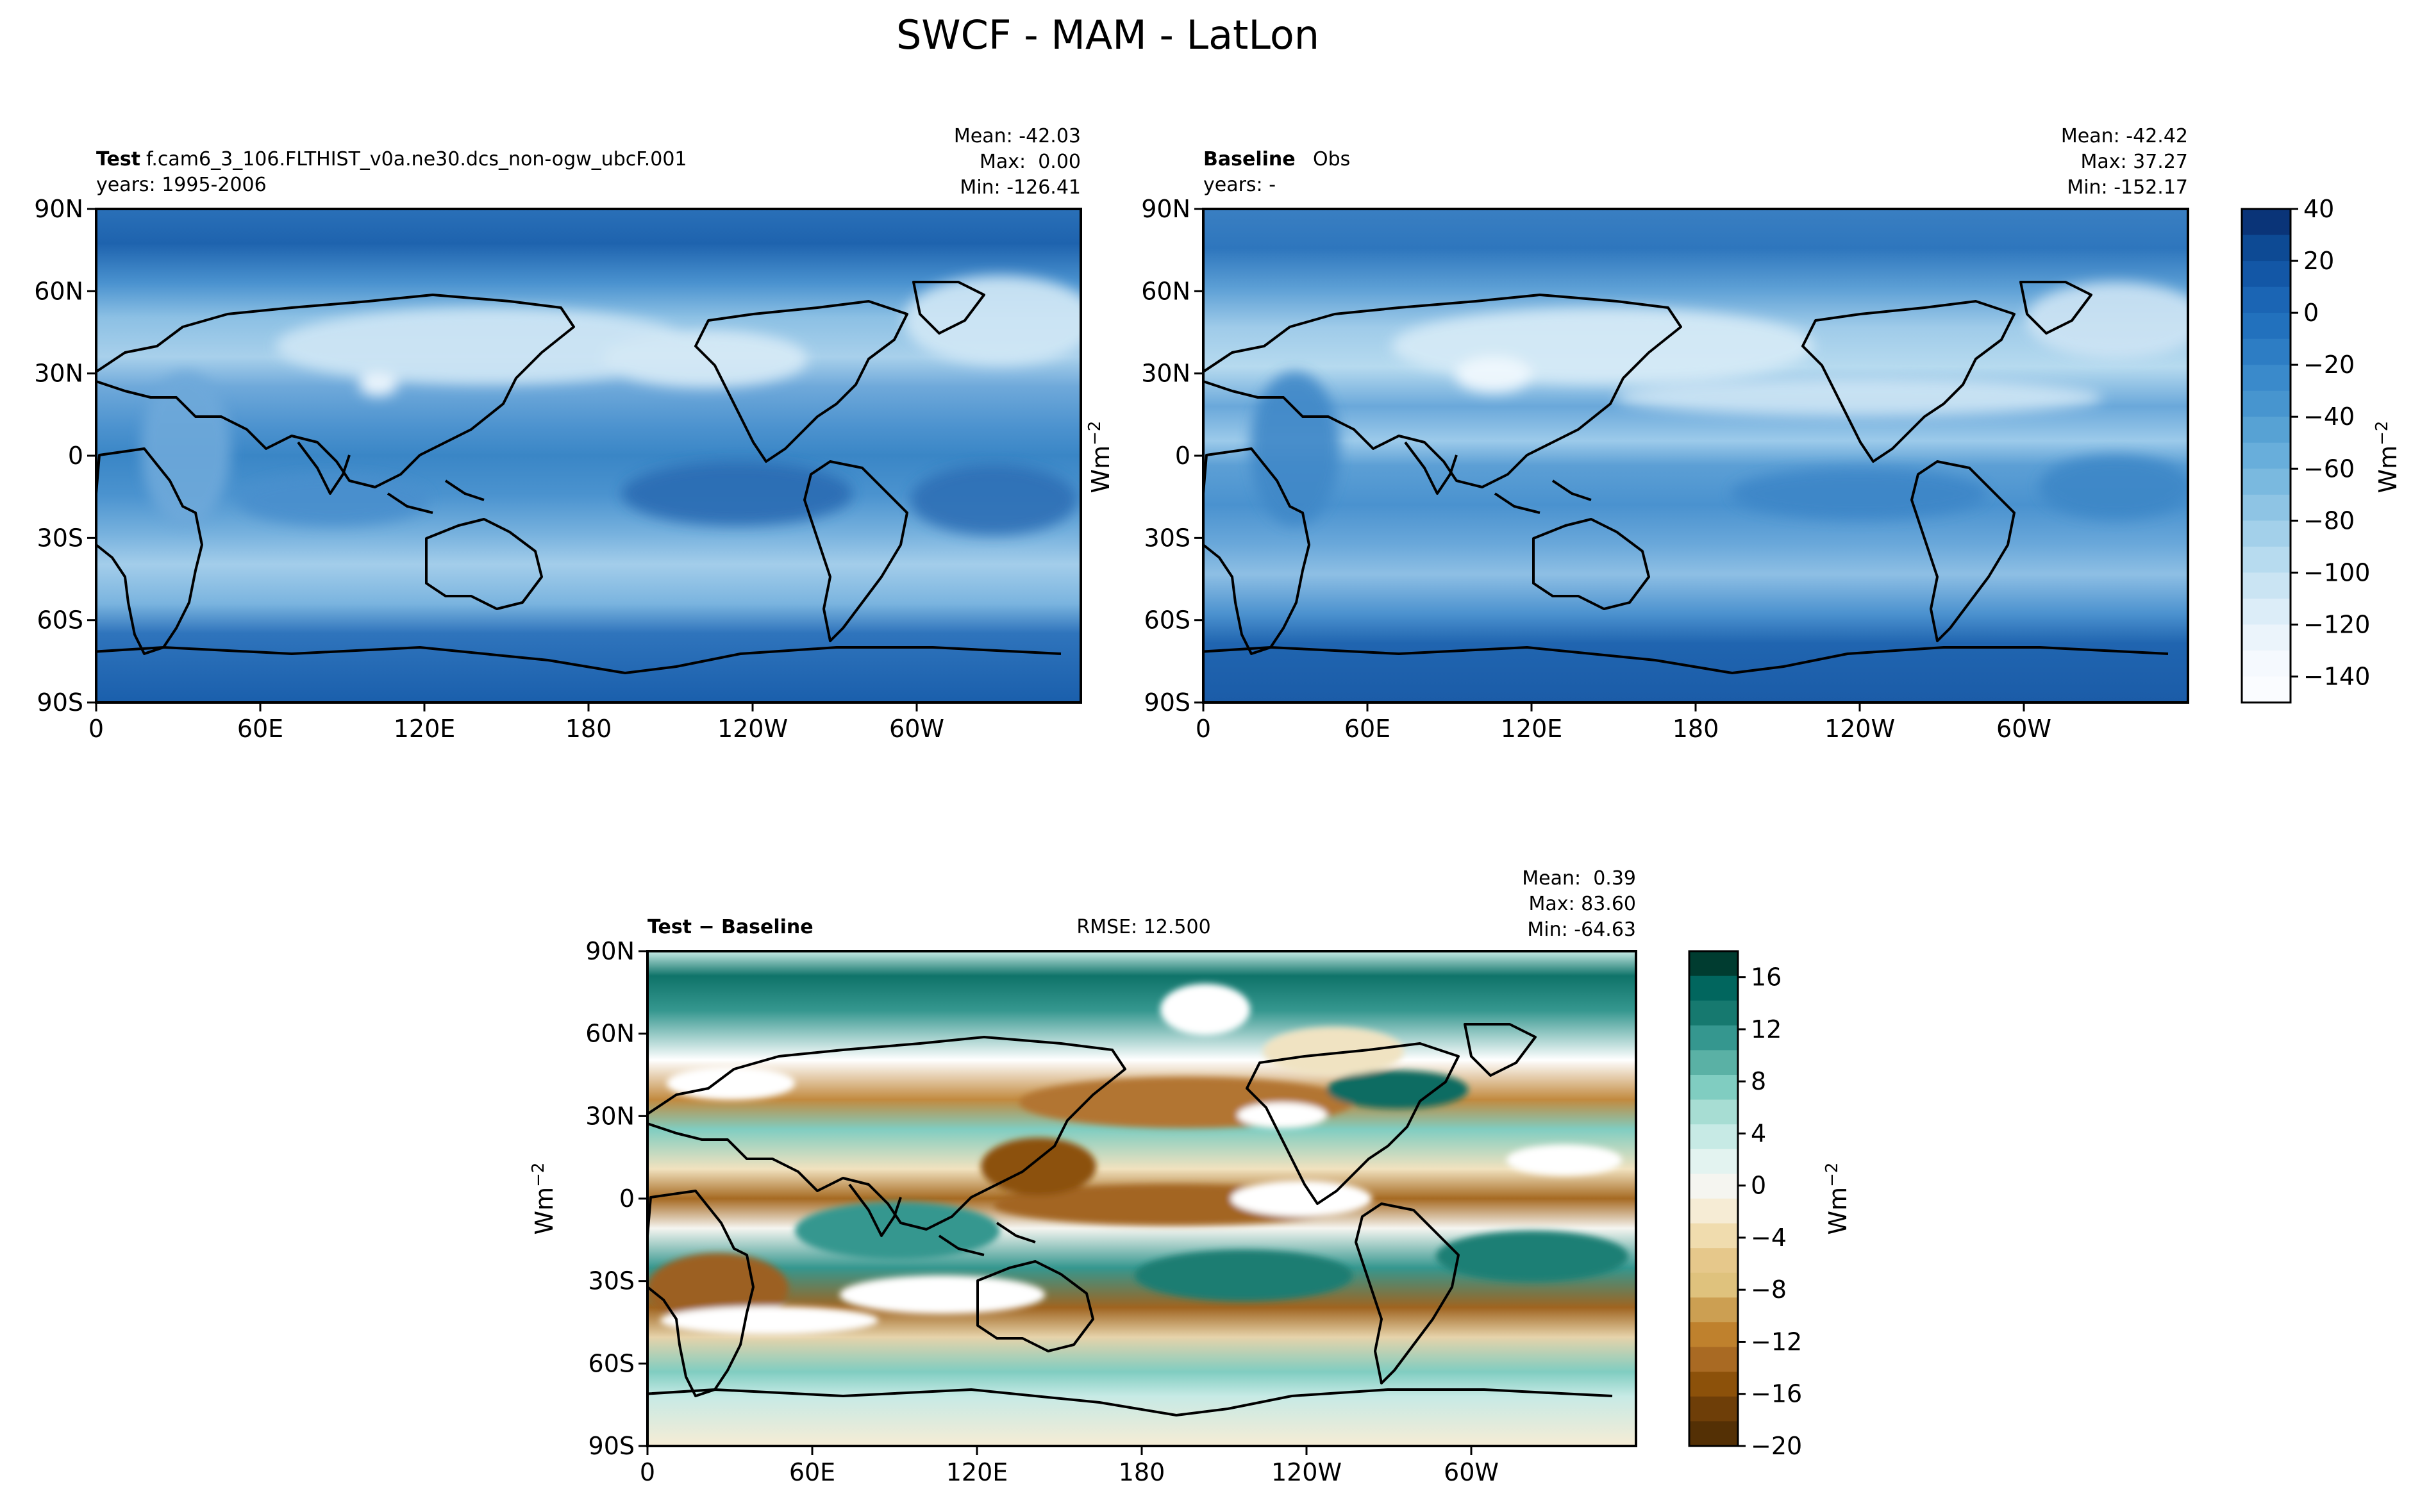 Image resolution: width=2429 pixels, height=1512 pixels. What do you see at coordinates (977, 1472) in the screenshot?
I see `panel-difference-xtick-label: 120E` at bounding box center [977, 1472].